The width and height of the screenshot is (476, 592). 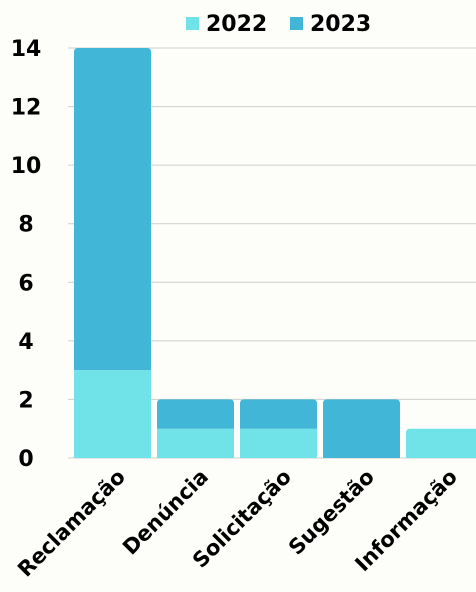 I want to click on bar-2023-Solicitação, so click(x=278, y=414).